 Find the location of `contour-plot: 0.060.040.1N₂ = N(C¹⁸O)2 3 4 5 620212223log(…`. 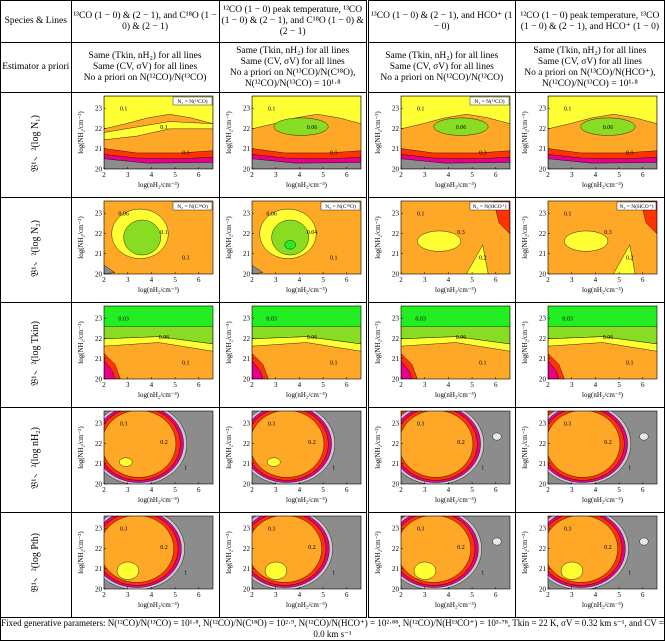

contour-plot: 0.060.040.1N₂ = N(C¹⁸O)2 3 4 5 620212223log(… is located at coordinates (293, 247).